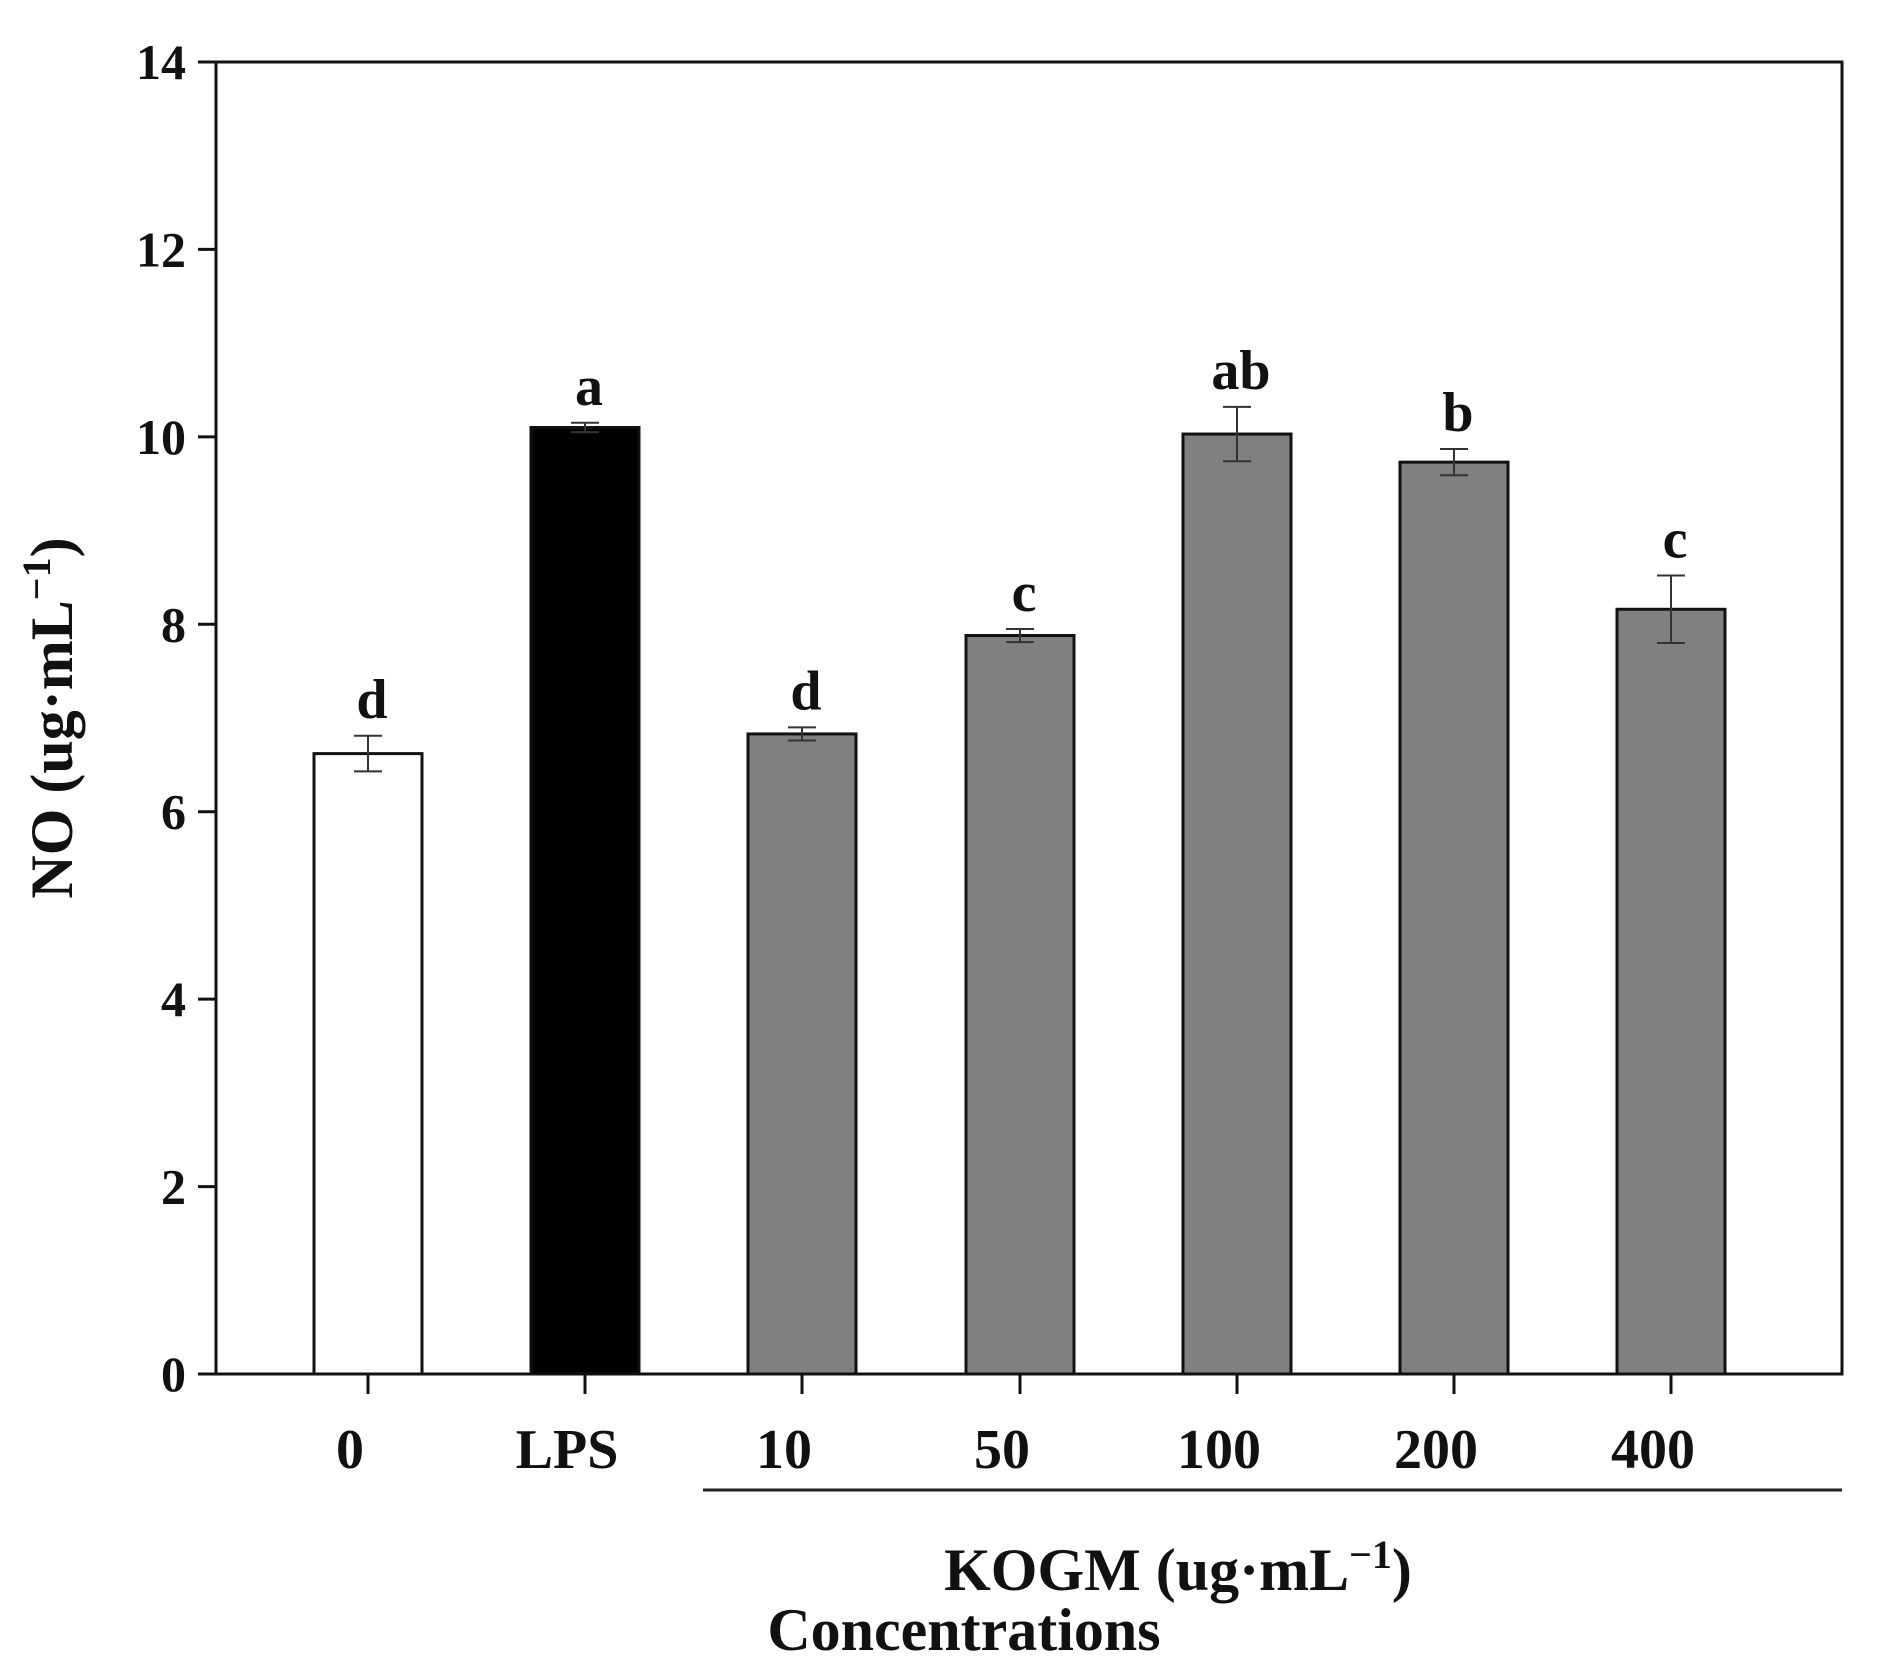 This screenshot has height=1665, width=1884. What do you see at coordinates (1219, 1450) in the screenshot?
I see `x-tick-label: 100` at bounding box center [1219, 1450].